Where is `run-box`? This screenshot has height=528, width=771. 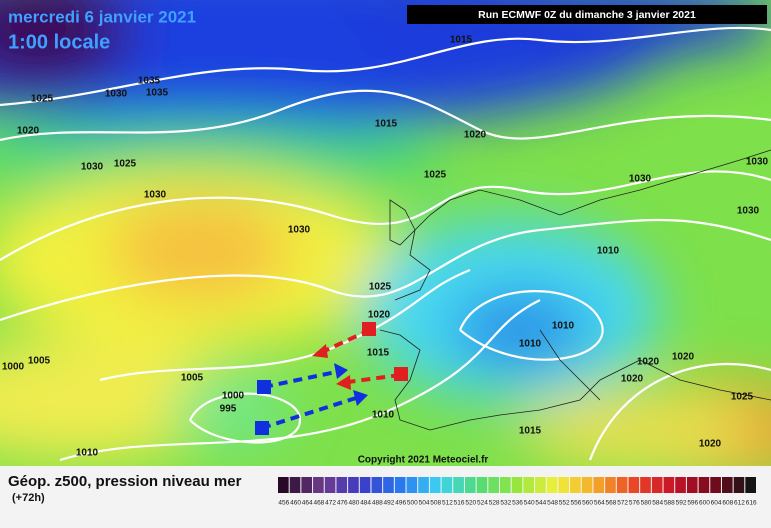
run-box is located at coordinates (587, 14).